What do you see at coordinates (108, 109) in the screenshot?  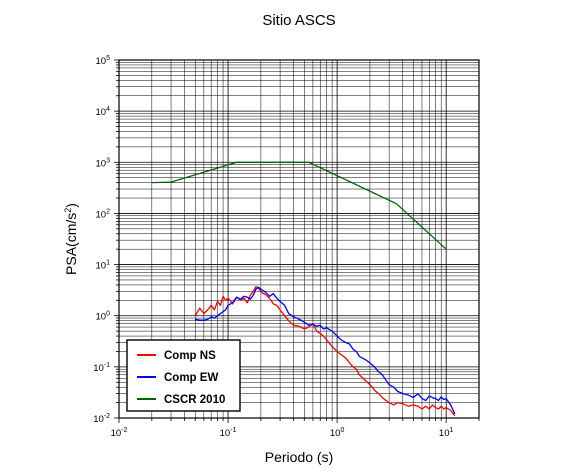 I see `tick-label-exponent: 4` at bounding box center [108, 109].